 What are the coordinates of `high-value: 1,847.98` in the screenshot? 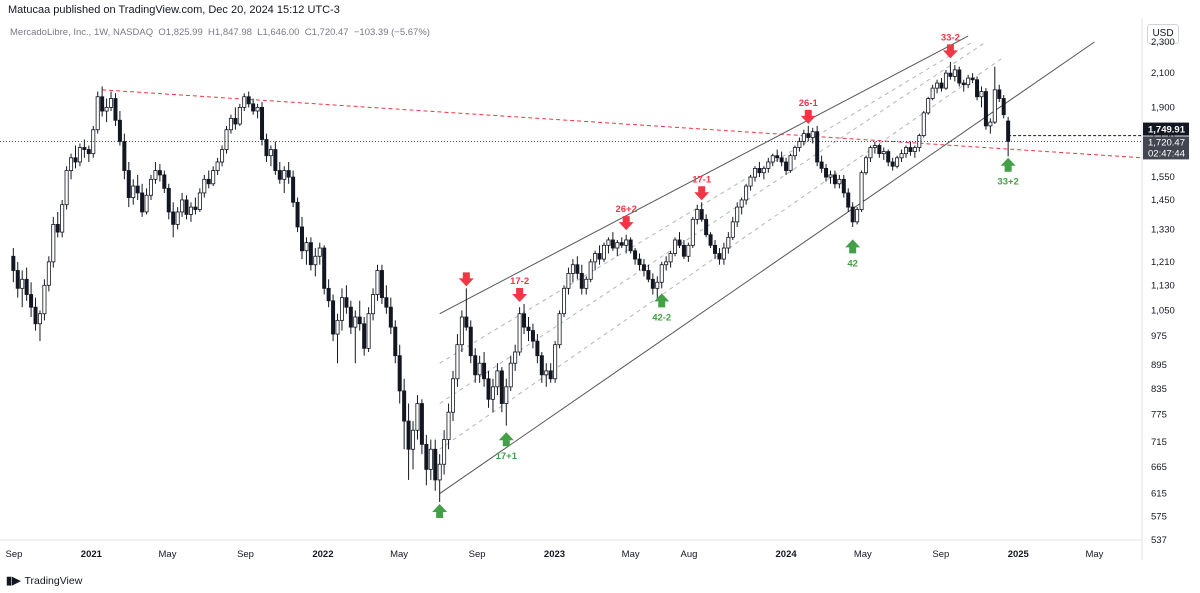 It's located at (233, 32).